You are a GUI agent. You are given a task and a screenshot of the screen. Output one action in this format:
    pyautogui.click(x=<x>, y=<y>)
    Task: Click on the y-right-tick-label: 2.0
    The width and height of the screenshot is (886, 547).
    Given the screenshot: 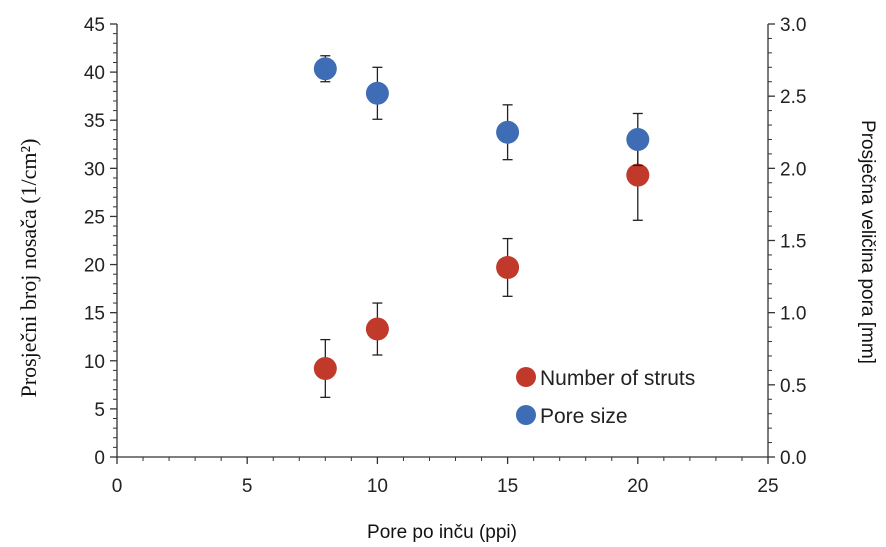 What is the action you would take?
    pyautogui.click(x=793, y=169)
    